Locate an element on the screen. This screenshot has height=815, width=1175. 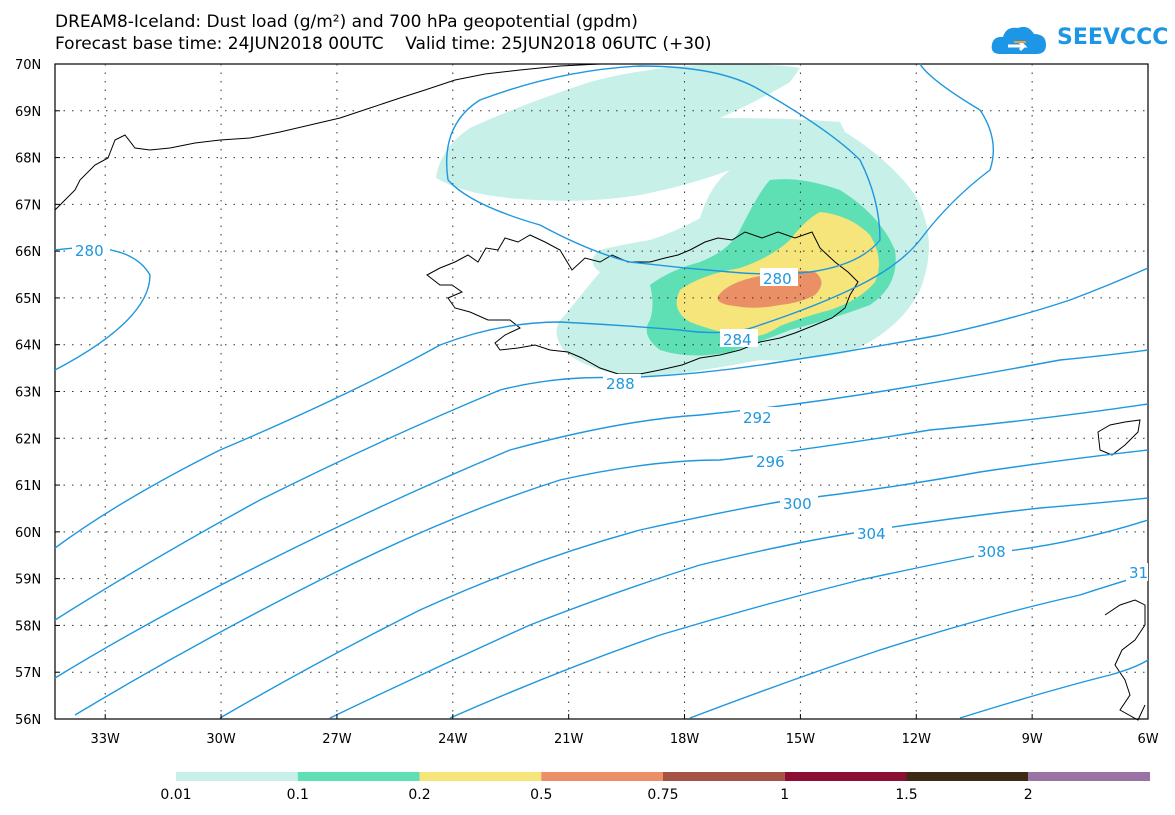
lat-label: 66N is located at coordinates (28, 252).